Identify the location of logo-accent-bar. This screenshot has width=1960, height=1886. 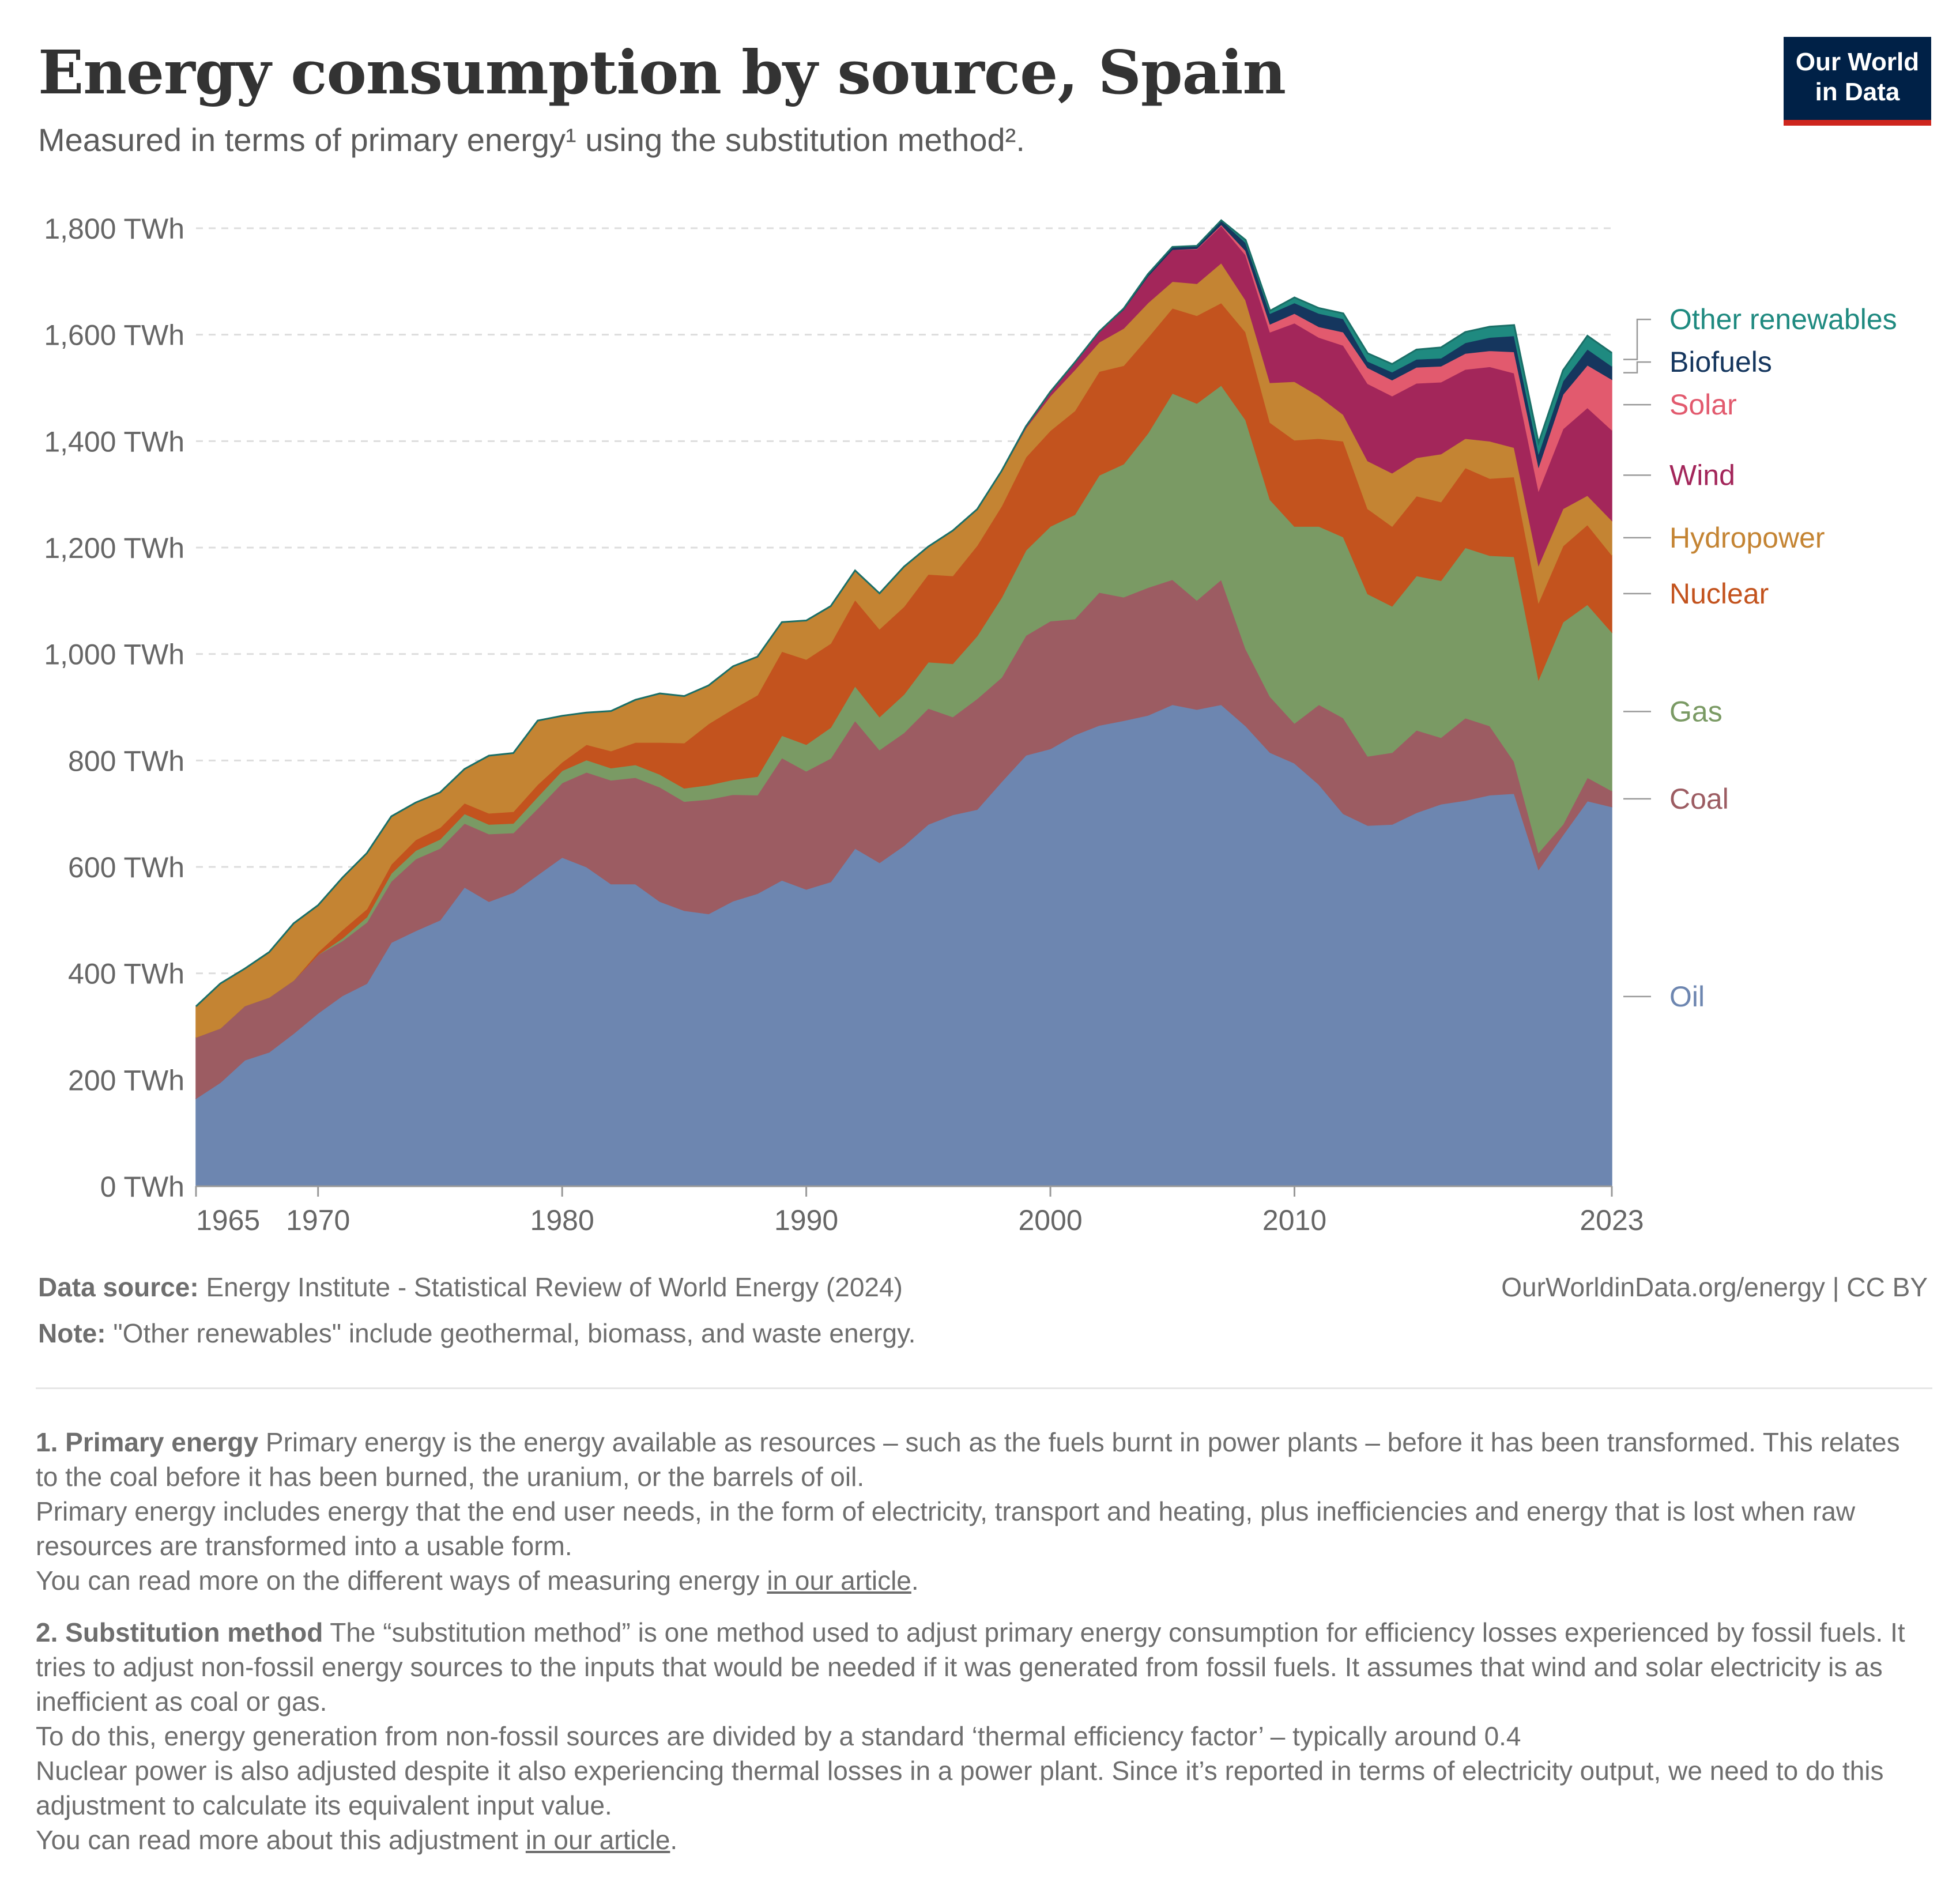
(1857, 123).